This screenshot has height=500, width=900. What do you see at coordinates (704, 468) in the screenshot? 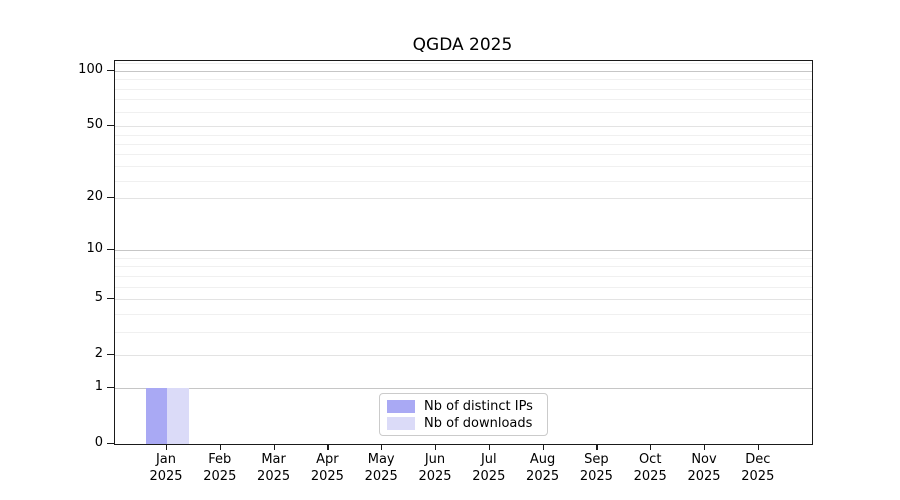
I see `x-tick-label: Nov 2025` at bounding box center [704, 468].